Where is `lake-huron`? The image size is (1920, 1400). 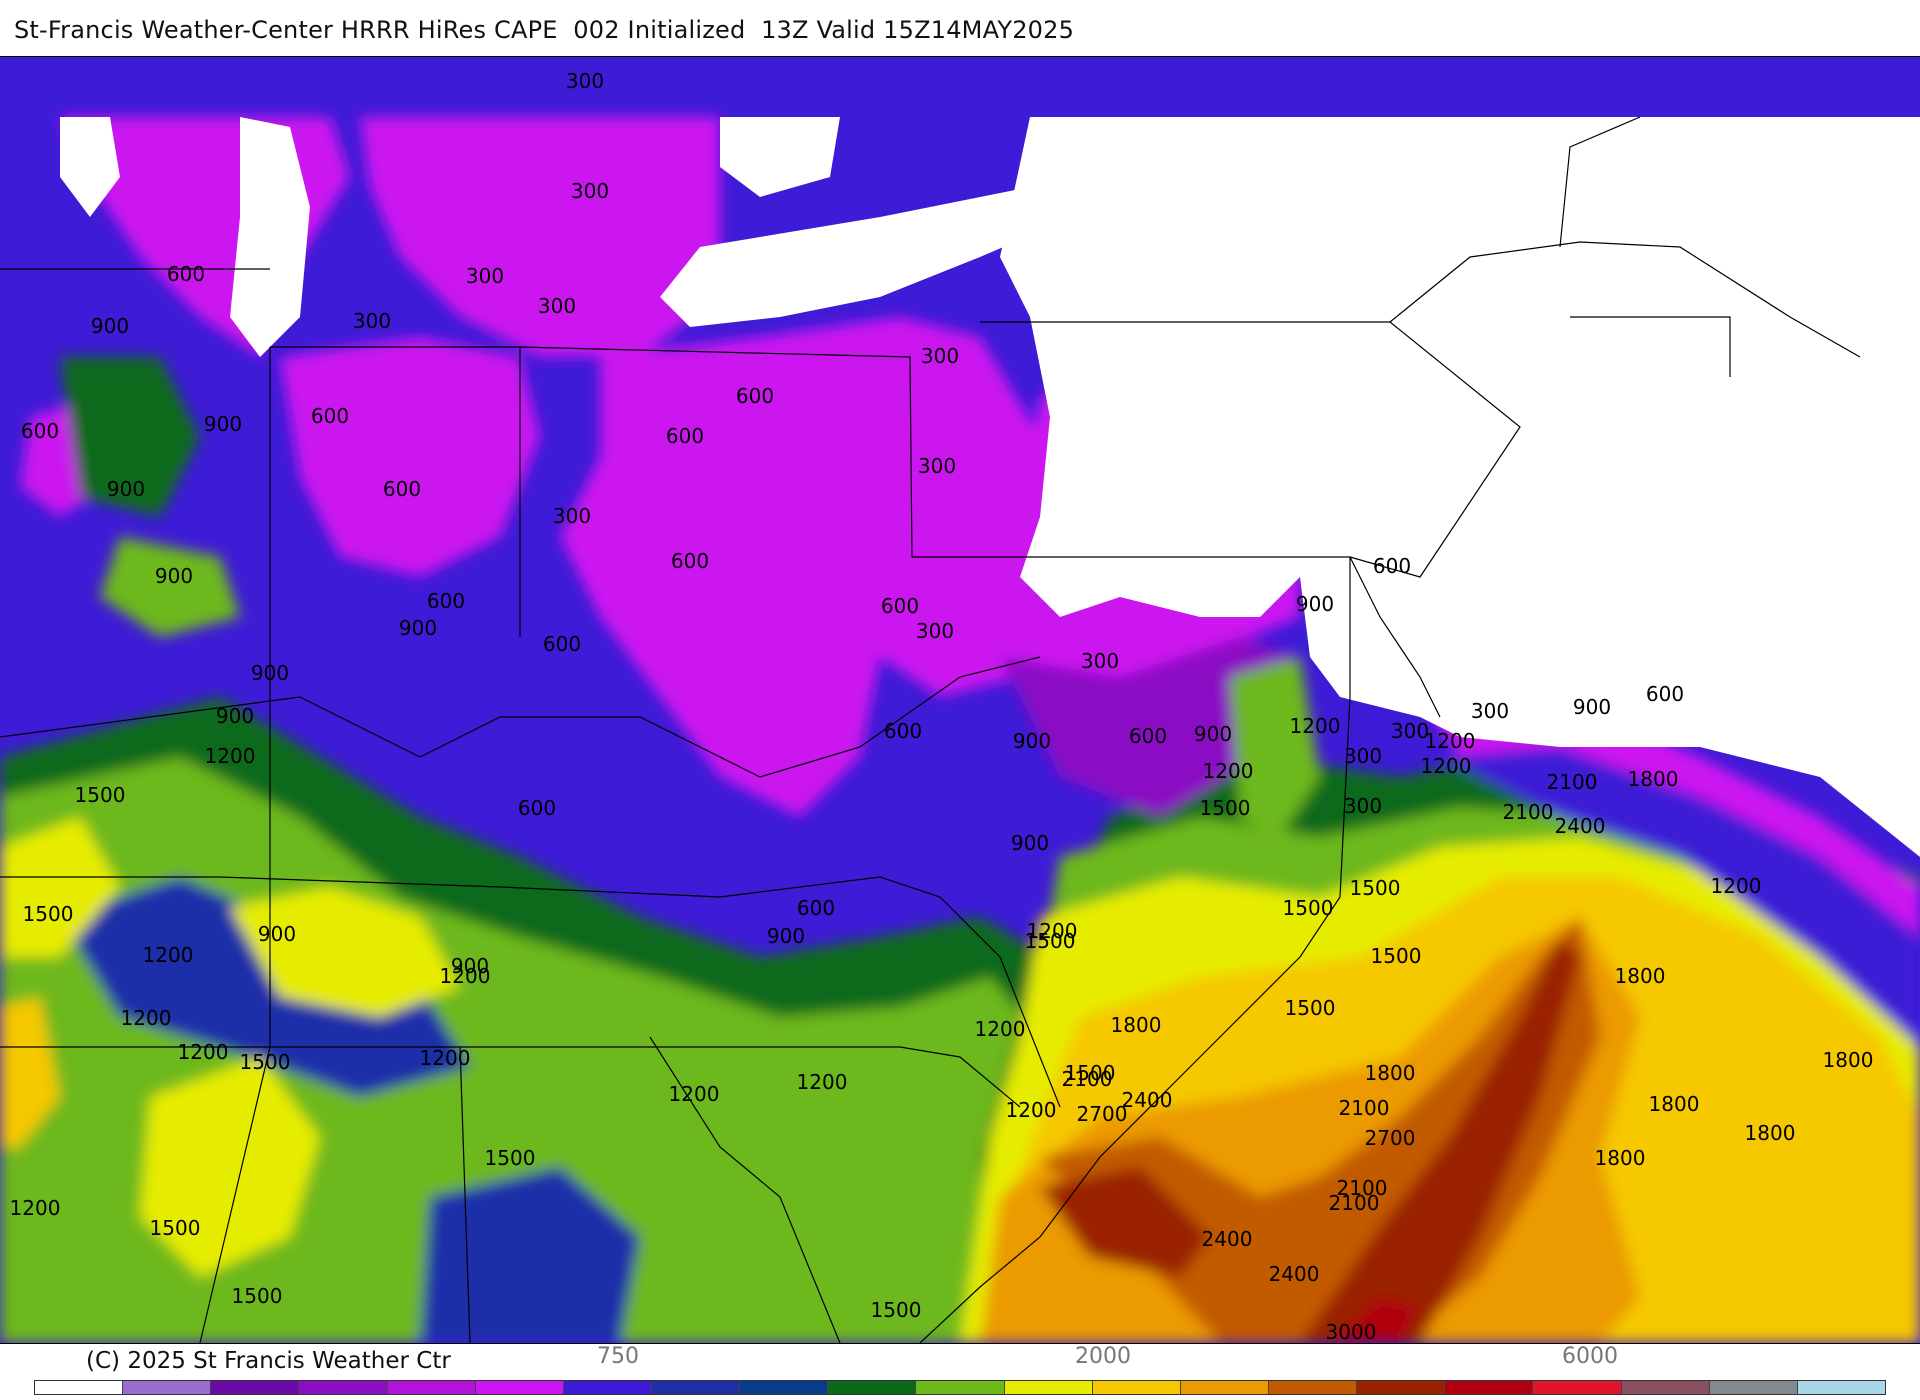
lake-huron is located at coordinates (780, 157).